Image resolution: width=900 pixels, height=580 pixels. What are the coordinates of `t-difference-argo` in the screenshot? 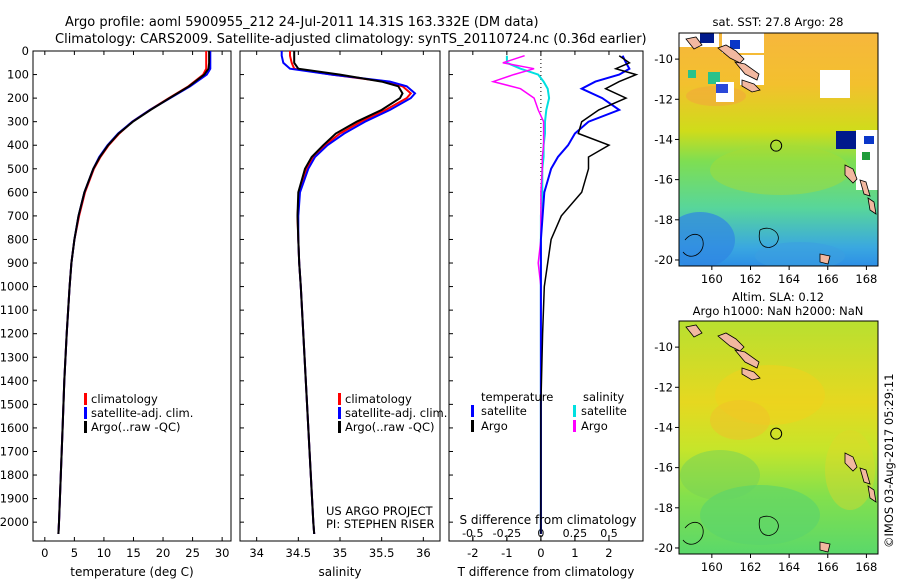 It's located at (589, 294).